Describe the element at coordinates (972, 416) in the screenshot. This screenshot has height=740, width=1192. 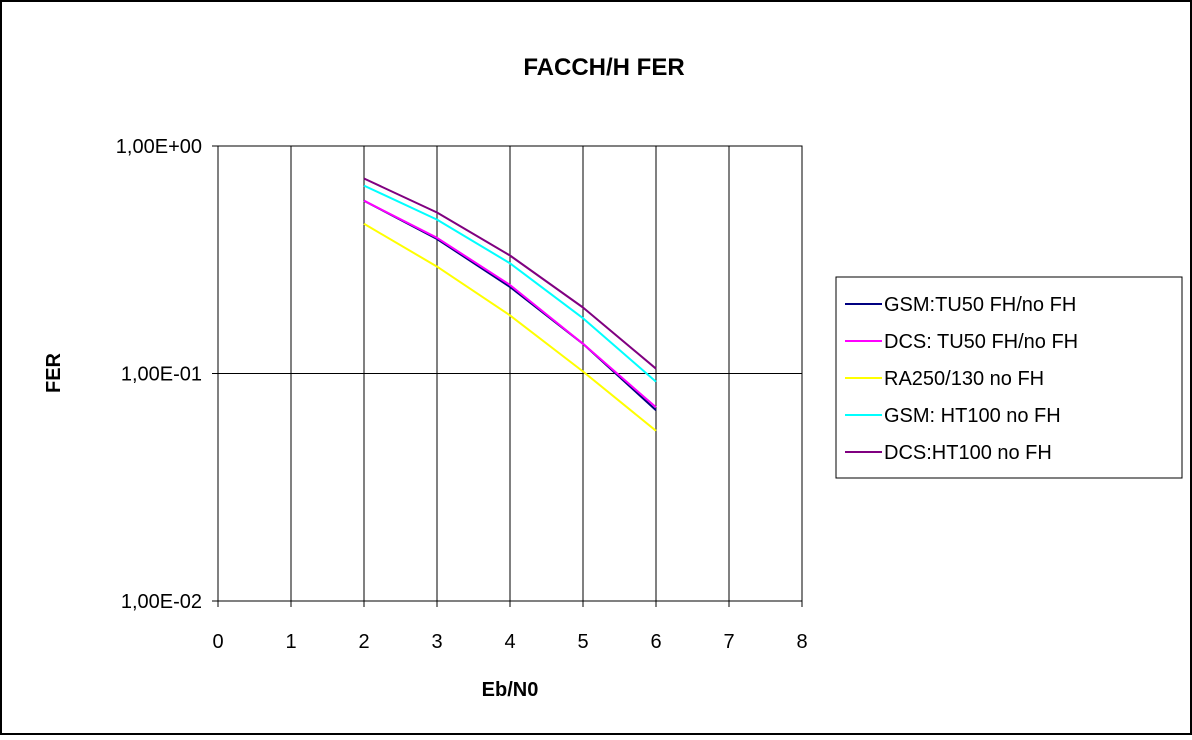
I see `legend-label-4: GSM: HT100 no FH` at that location.